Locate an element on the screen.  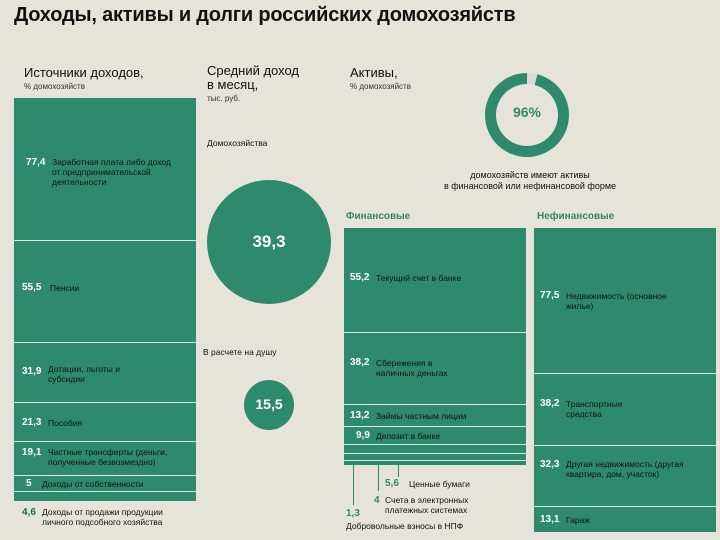
nonfinancial-bar-home: 77,5 Недвижимость (основное жилье) is located at coordinates (625, 301).